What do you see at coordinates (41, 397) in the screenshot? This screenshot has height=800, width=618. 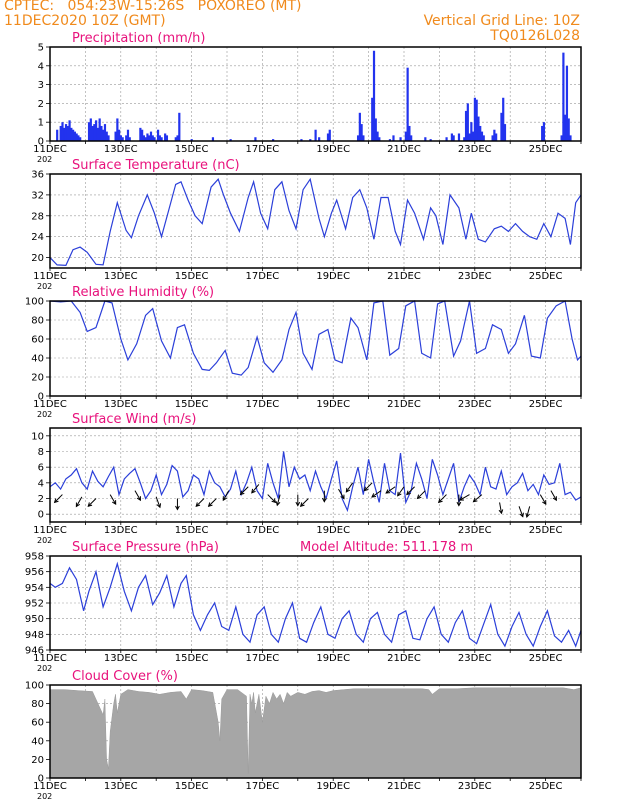 I see `rh-ytick-label: 0` at bounding box center [41, 397].